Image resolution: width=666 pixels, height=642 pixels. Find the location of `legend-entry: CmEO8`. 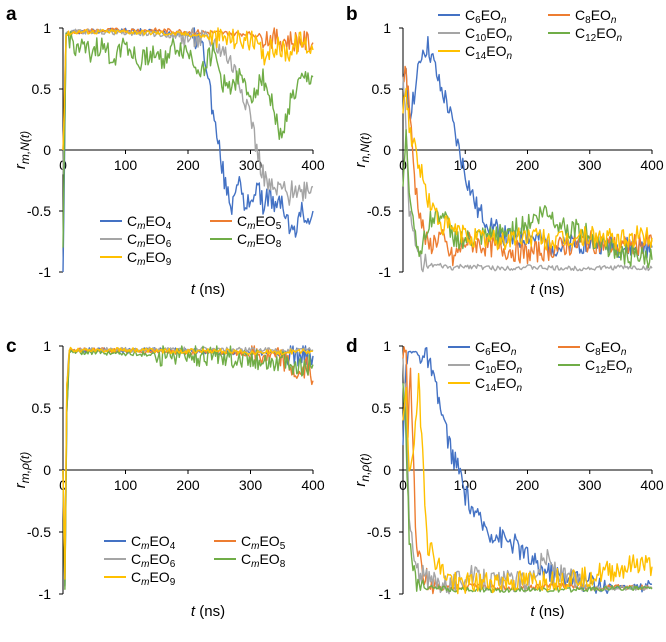

legend-entry: CmEO8 is located at coordinates (246, 240).